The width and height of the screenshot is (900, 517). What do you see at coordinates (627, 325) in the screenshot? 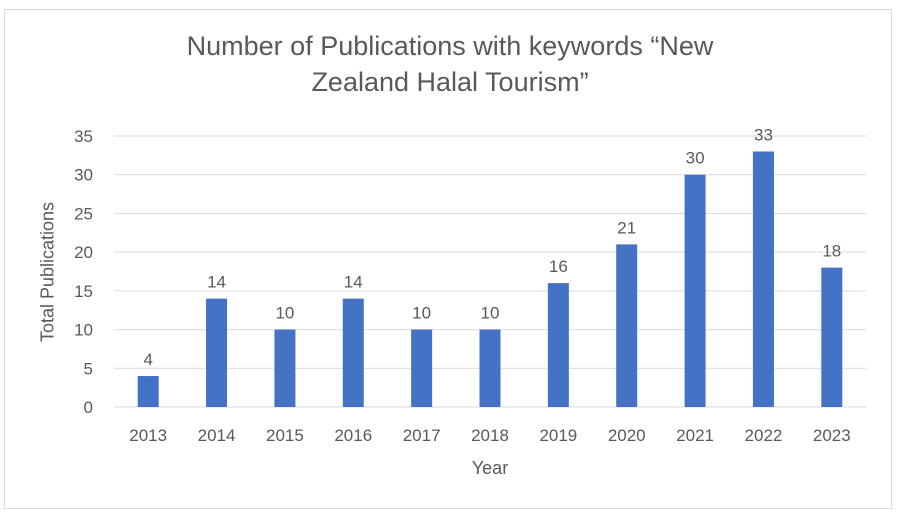
I see `bar-2020` at bounding box center [627, 325].